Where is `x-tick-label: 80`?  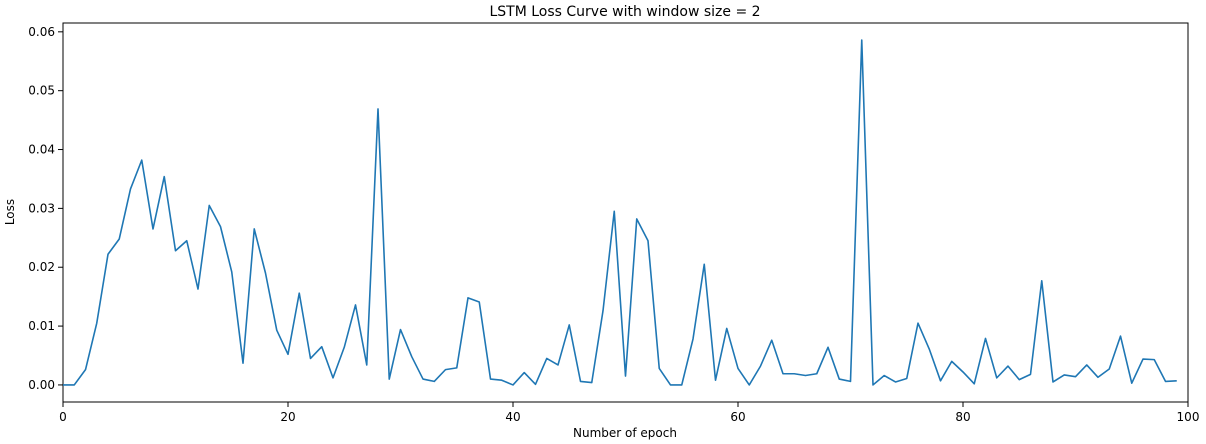 x-tick-label: 80 is located at coordinates (962, 417).